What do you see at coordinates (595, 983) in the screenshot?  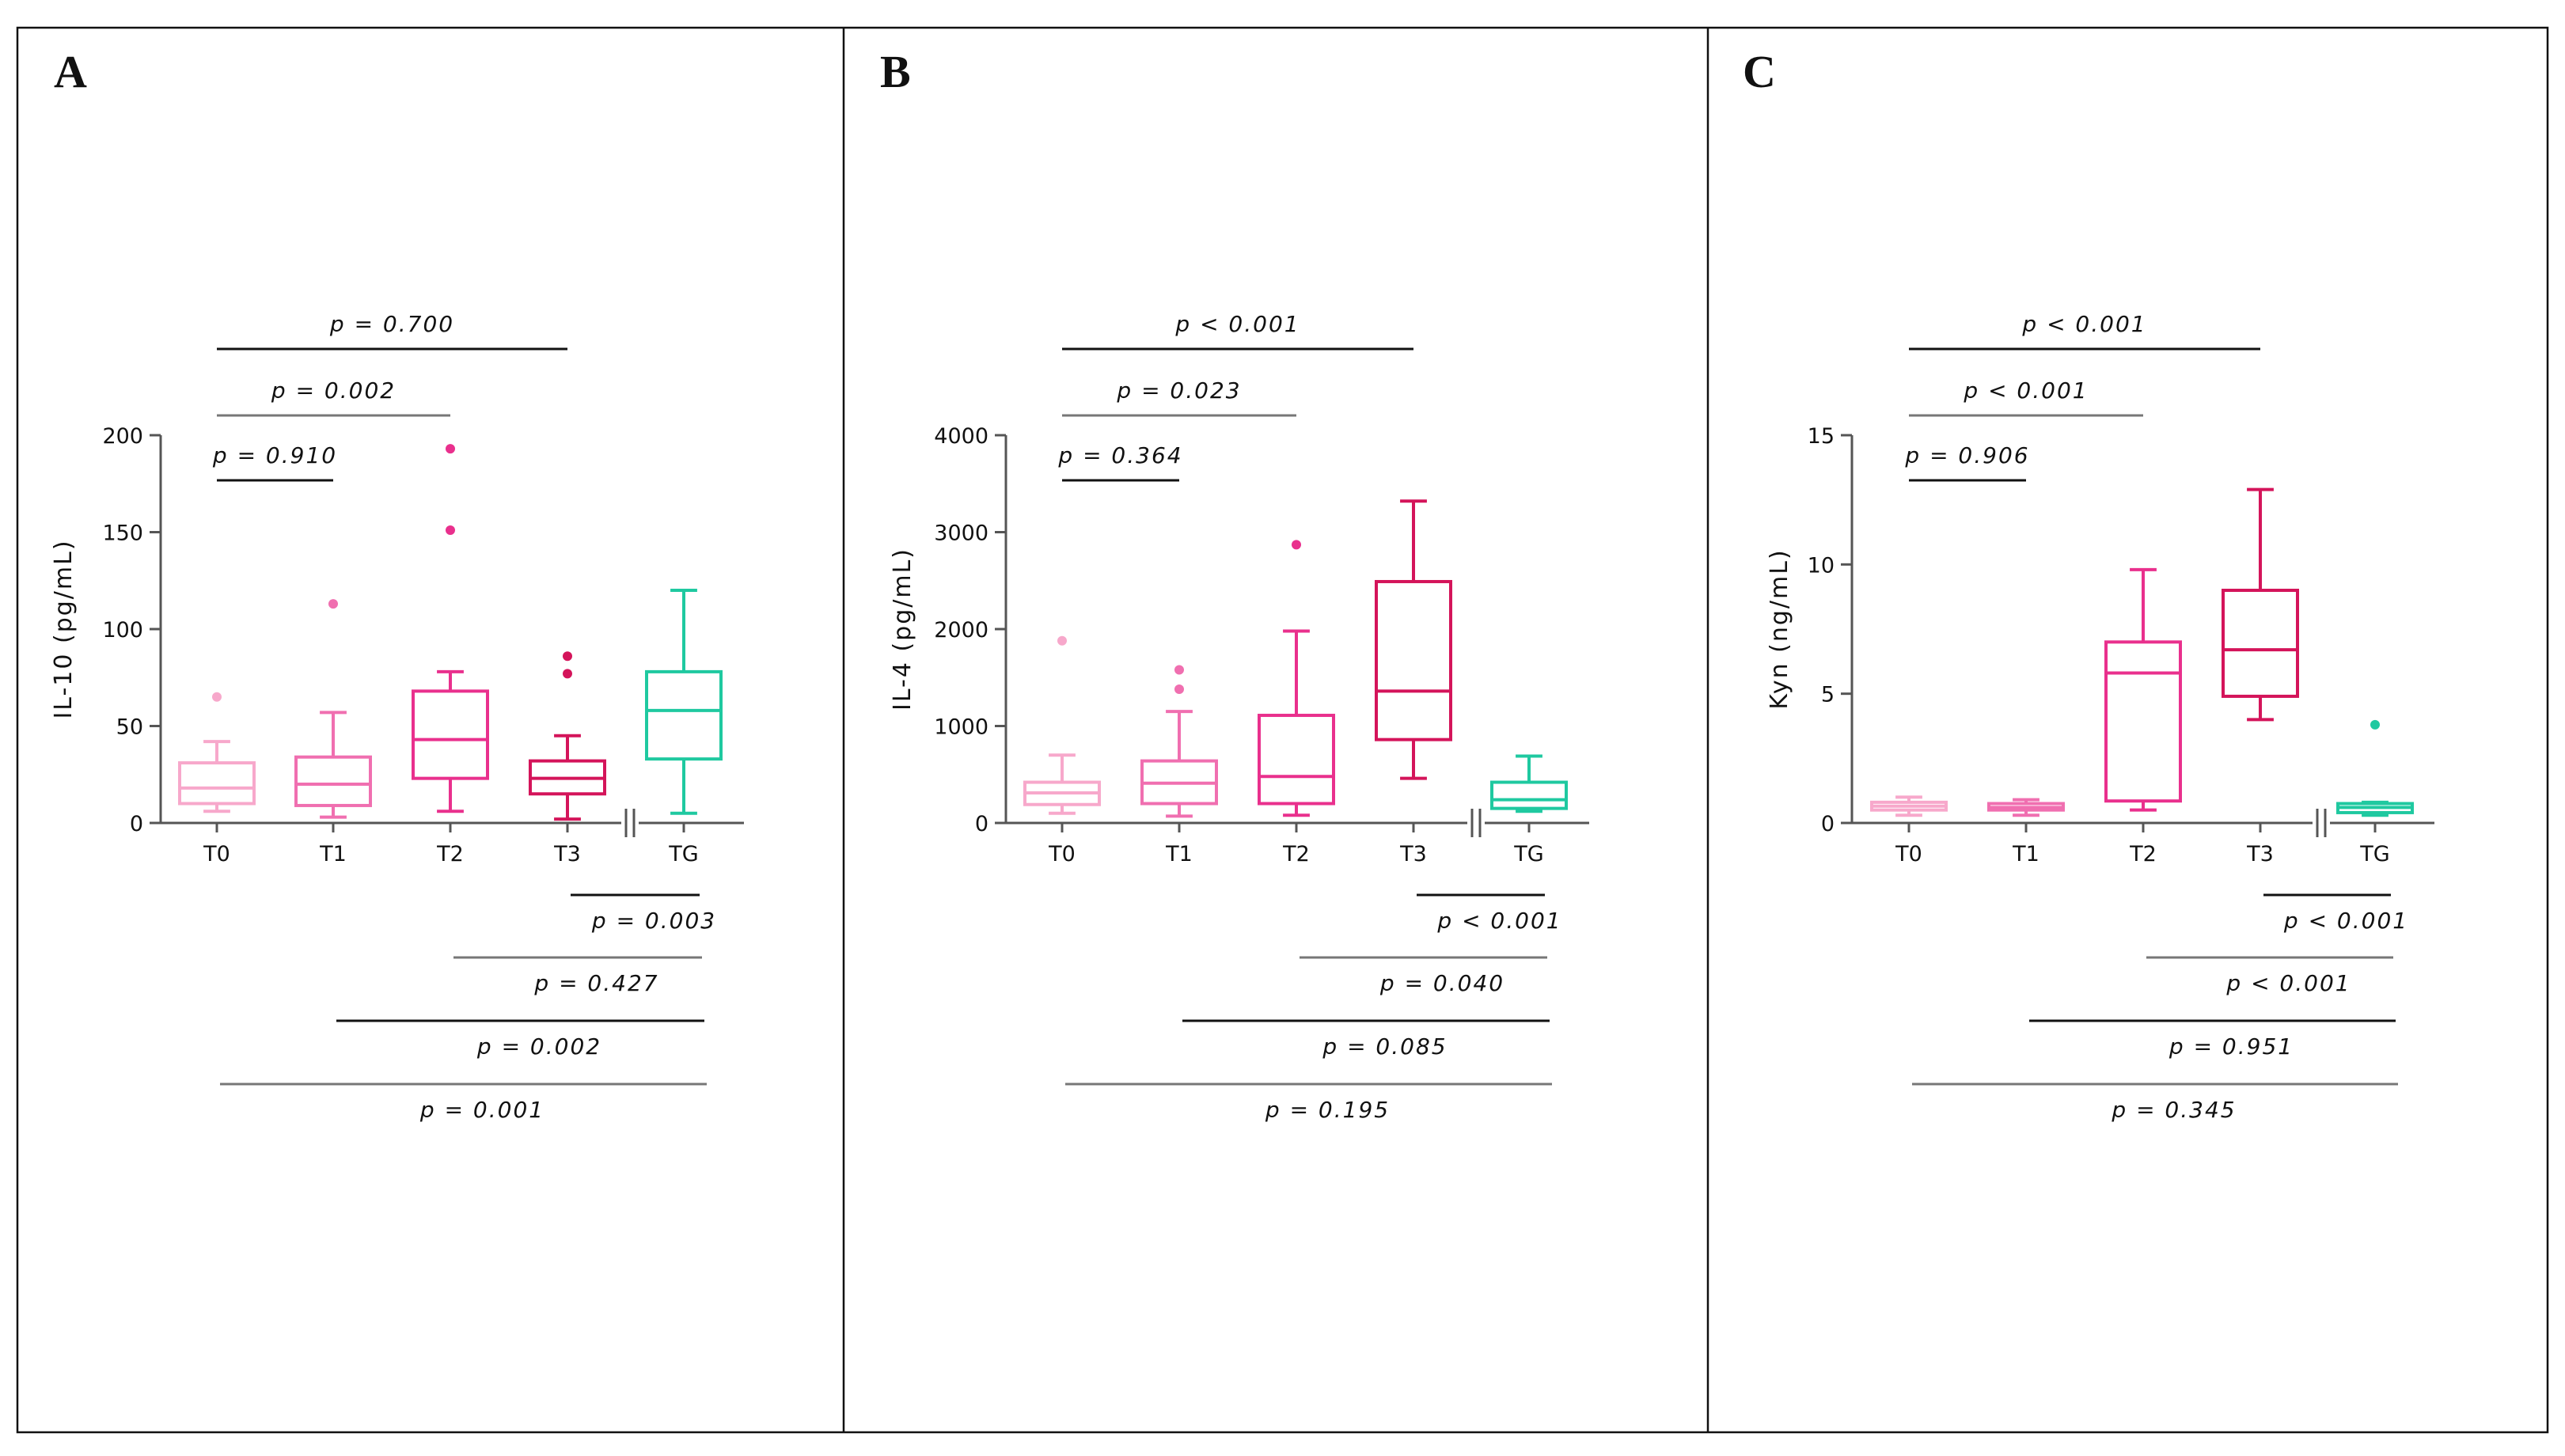 I see `p-value-label: p = 0.427` at bounding box center [595, 983].